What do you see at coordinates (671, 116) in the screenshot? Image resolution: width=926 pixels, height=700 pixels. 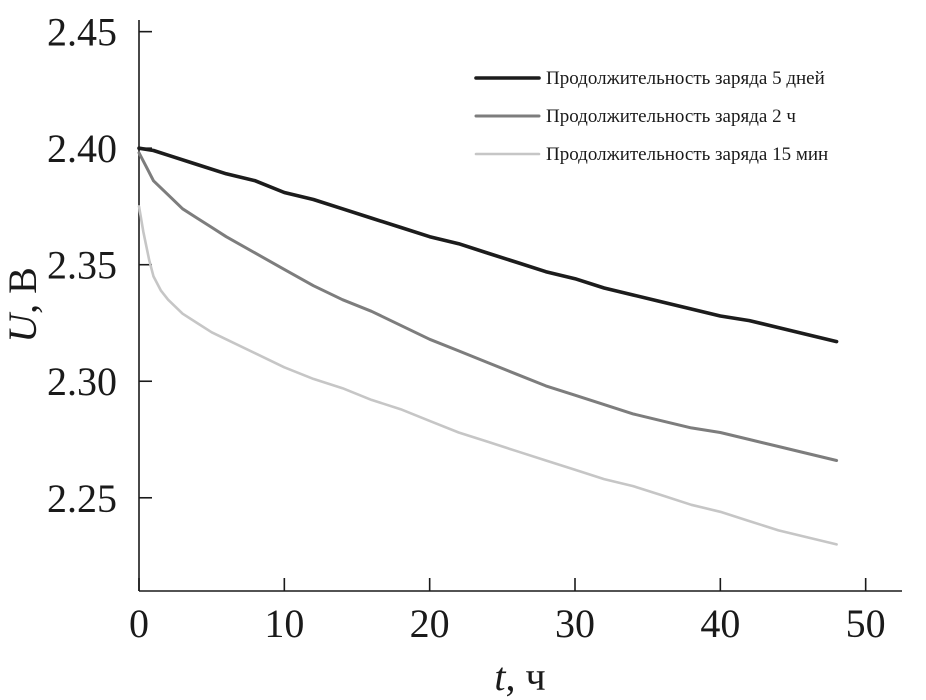 I see `legend-label-2: Продолжительность заряда 2 ч` at bounding box center [671, 116].